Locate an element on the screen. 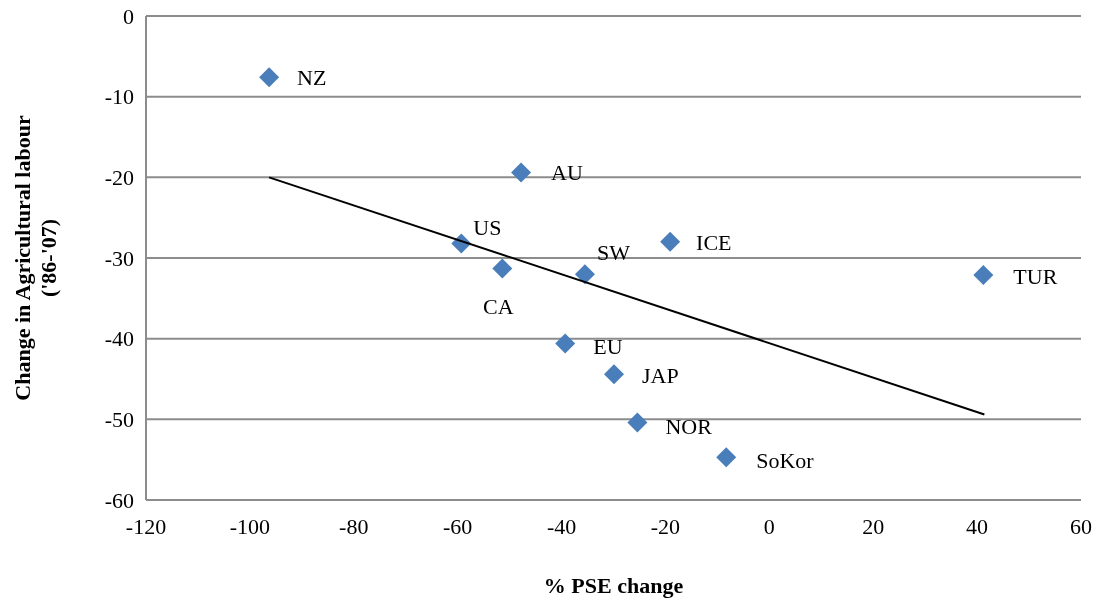  x-tick-label: -80 is located at coordinates (354, 526).